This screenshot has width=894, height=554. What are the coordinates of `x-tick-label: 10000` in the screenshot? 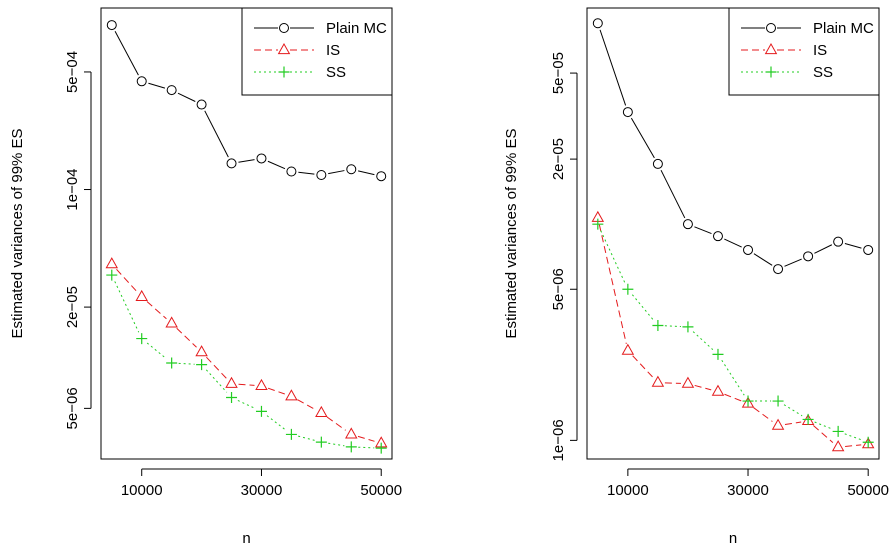 It's located at (628, 490).